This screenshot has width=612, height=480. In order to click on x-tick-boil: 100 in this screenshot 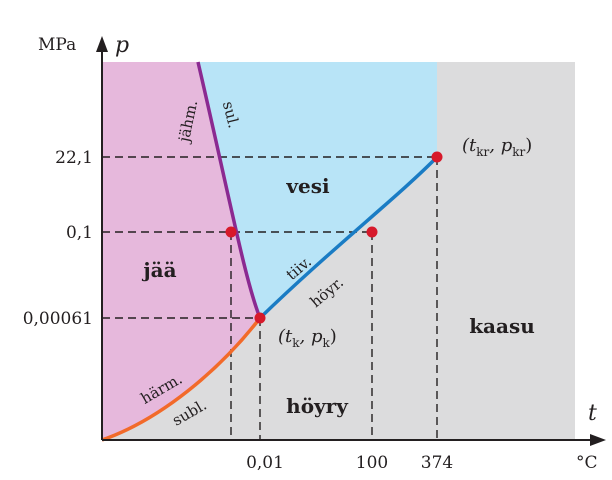, I will do `click(372, 463)`.